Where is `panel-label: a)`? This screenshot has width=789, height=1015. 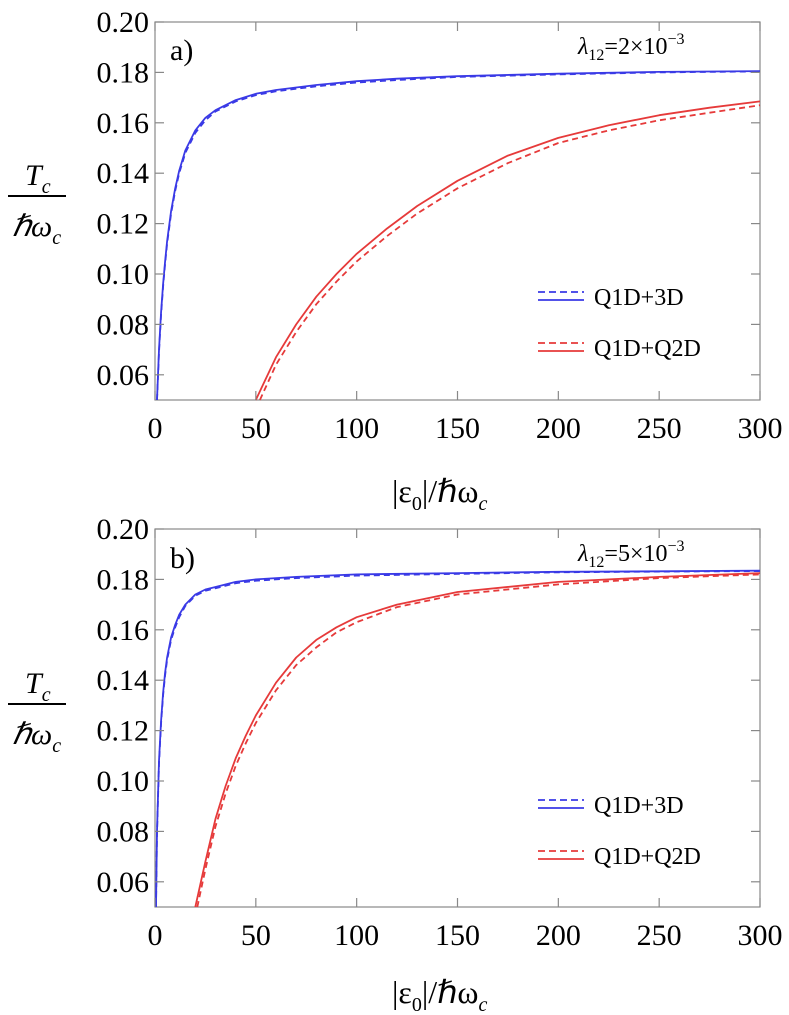
panel-label: a) is located at coordinates (181, 50).